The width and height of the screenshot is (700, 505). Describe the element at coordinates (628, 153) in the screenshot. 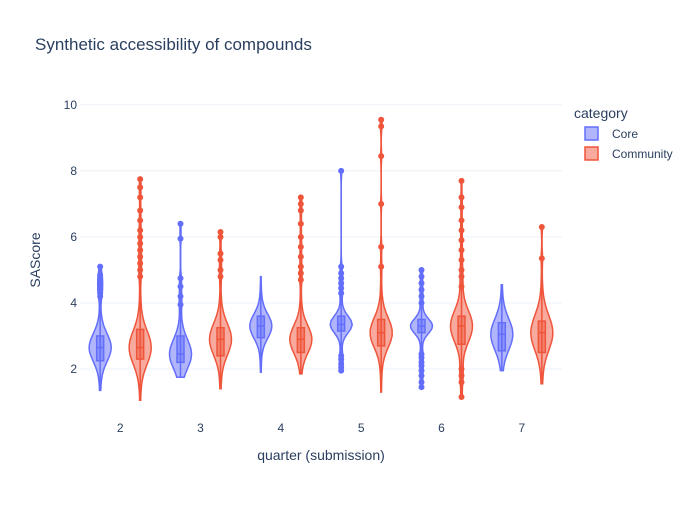

I see `legend-item-community: Community` at that location.